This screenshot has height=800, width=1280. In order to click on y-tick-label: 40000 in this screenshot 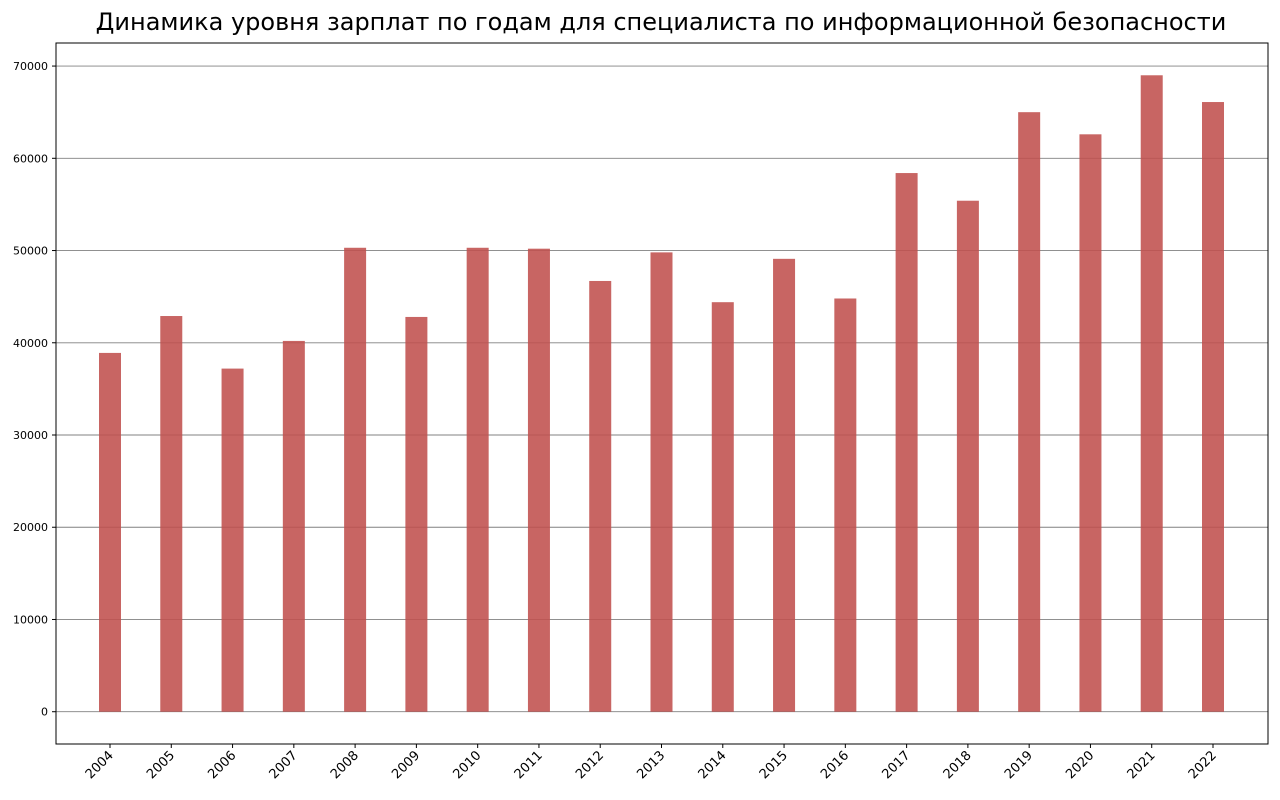, I will do `click(30, 343)`.